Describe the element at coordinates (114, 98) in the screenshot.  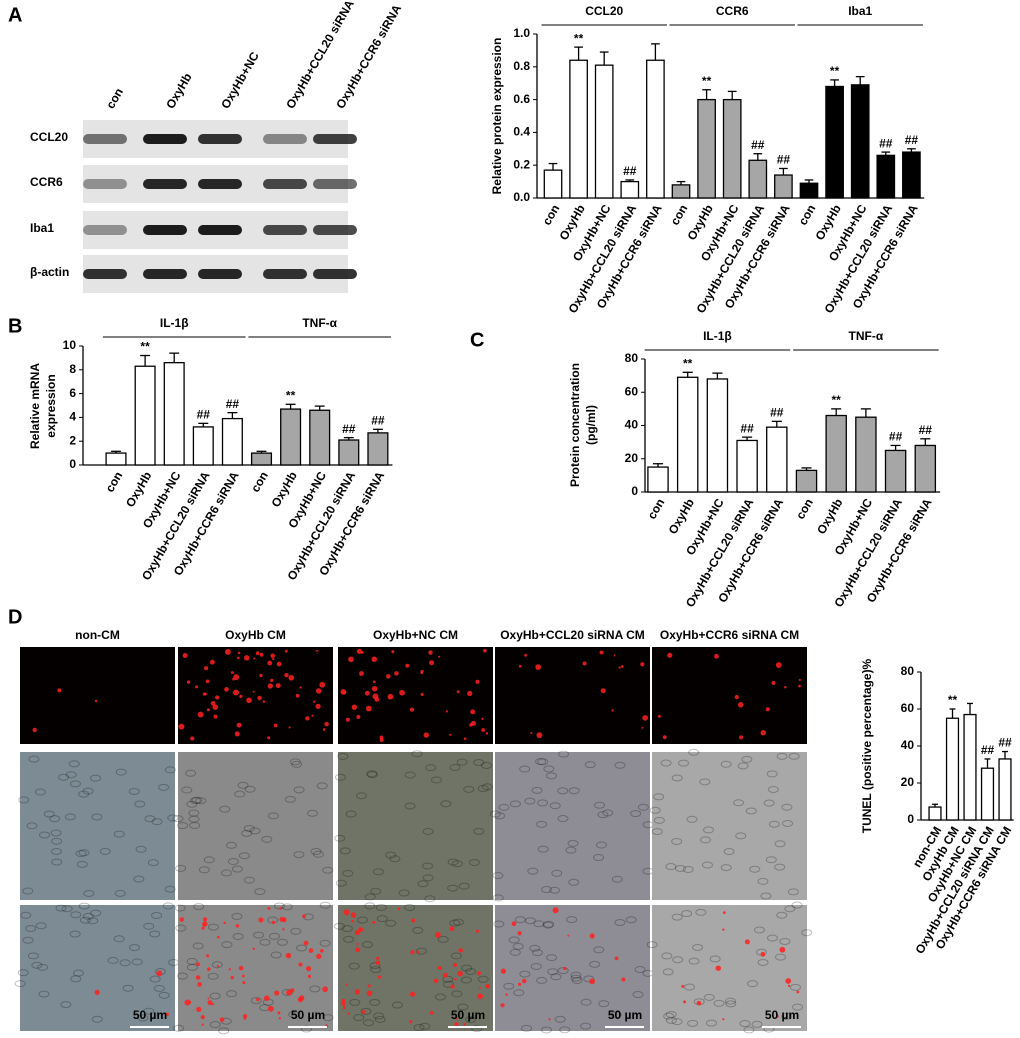
I see `lane-label: con` at that location.